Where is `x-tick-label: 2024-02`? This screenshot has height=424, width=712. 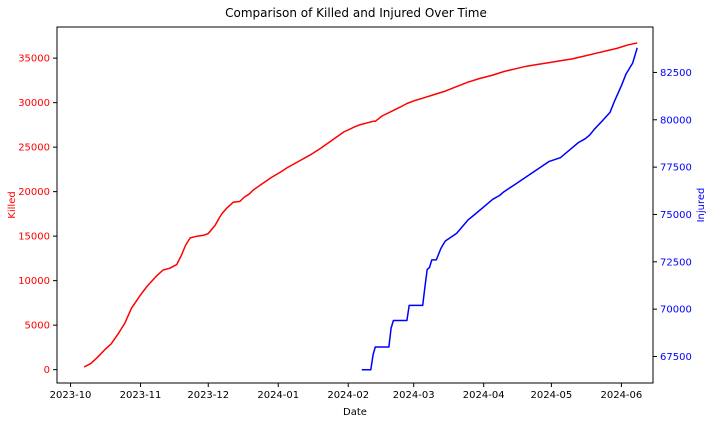 x-tick-label: 2024-02 is located at coordinates (348, 395).